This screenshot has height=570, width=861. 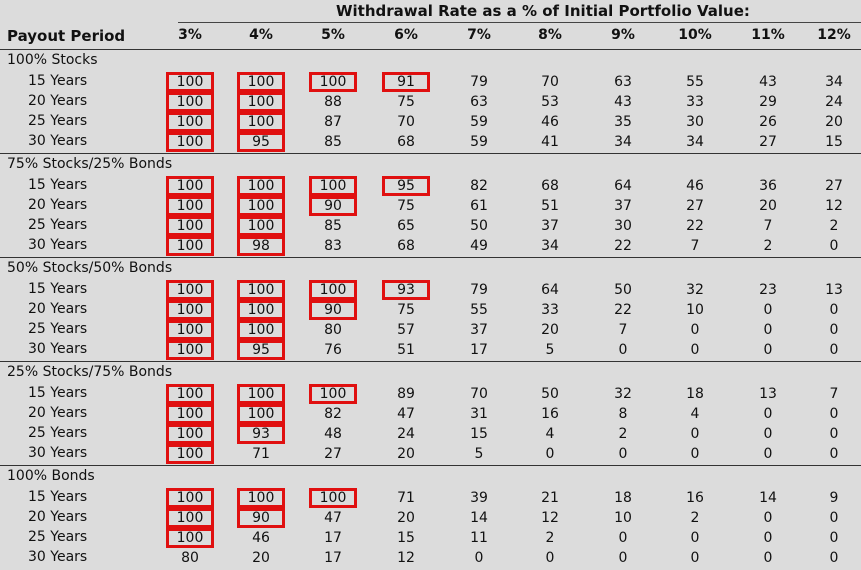 What do you see at coordinates (695, 414) in the screenshot?
I see `table-cell: 4` at bounding box center [695, 414].